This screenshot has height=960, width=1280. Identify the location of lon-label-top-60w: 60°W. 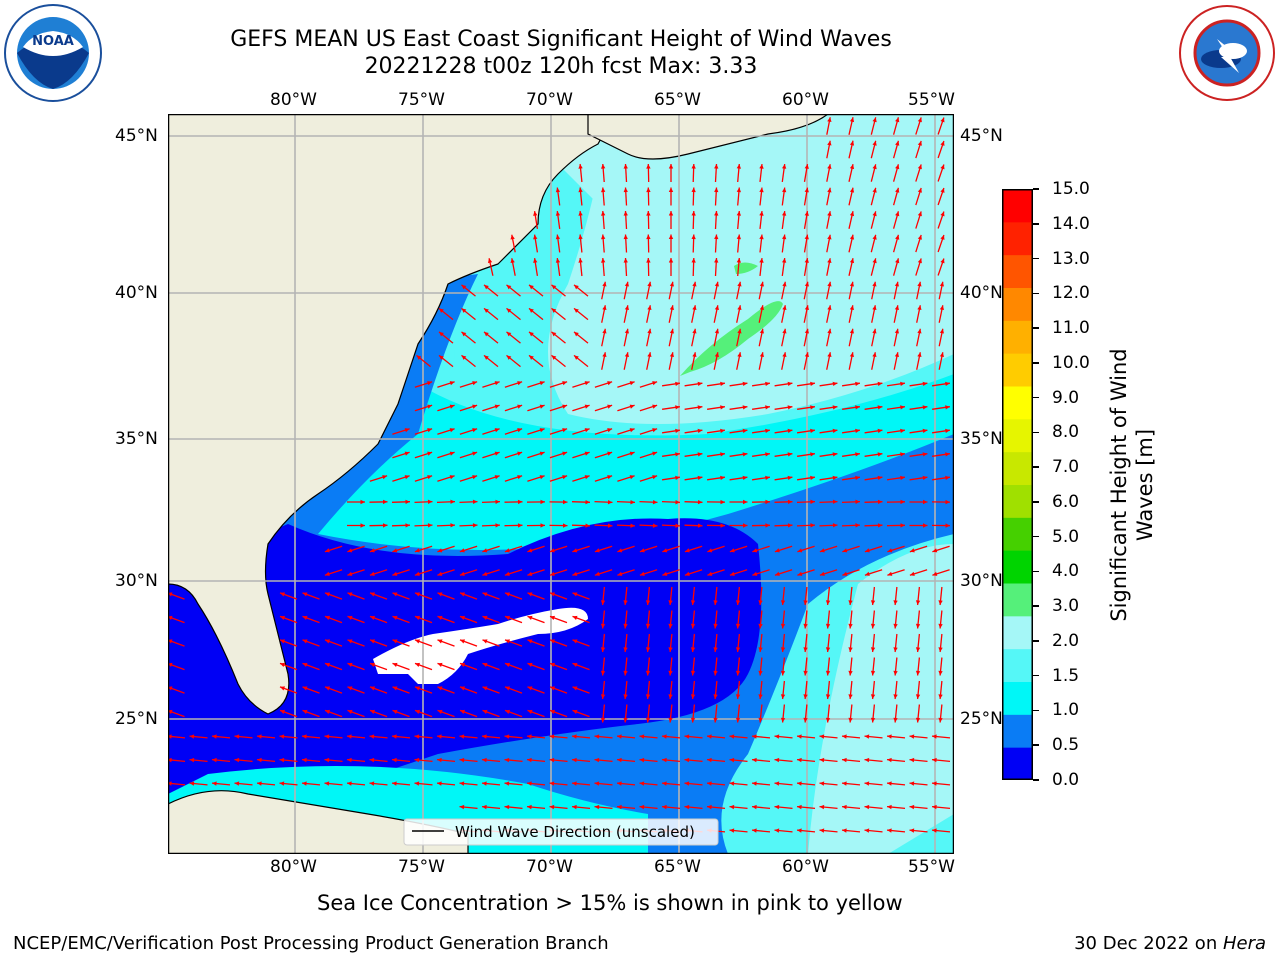
(805, 100).